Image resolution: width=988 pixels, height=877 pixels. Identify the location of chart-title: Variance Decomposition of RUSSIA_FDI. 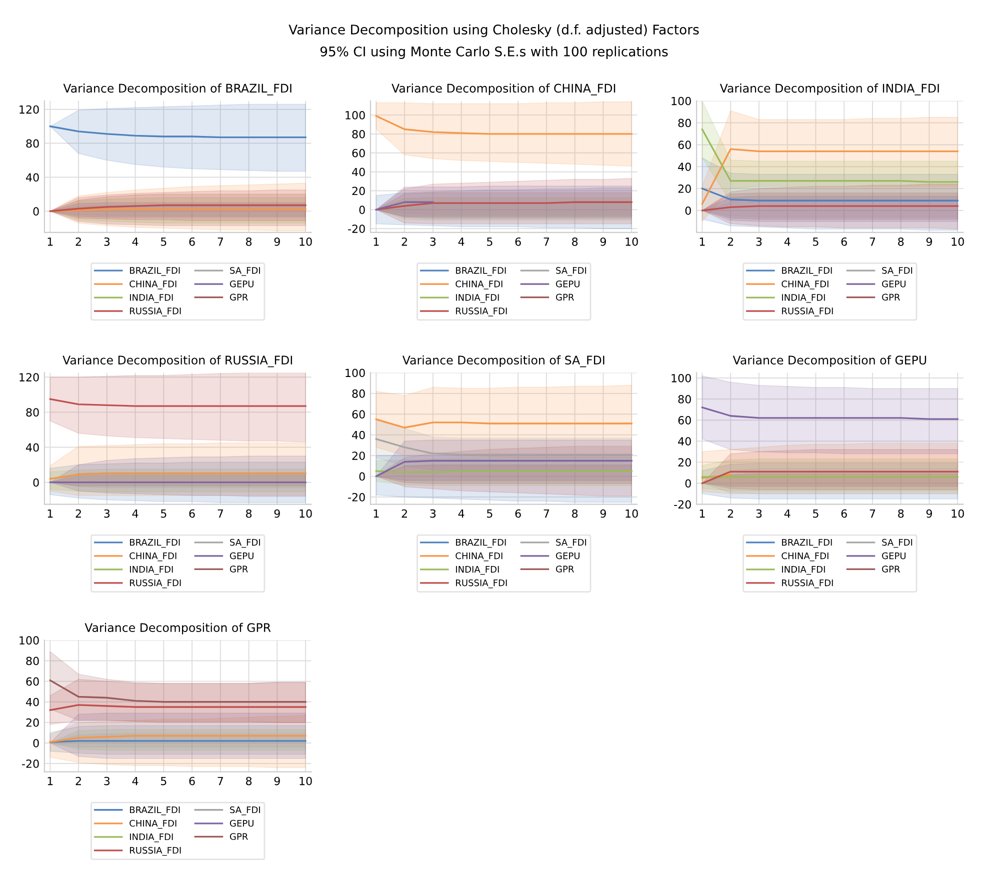
(177, 361).